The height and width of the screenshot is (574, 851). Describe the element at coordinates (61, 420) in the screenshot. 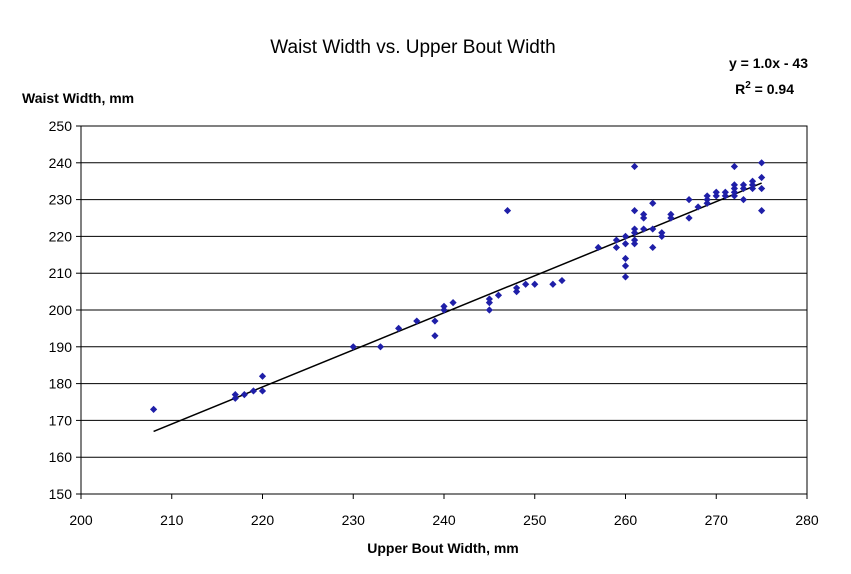

I see `y-tick-label-170: 170` at that location.